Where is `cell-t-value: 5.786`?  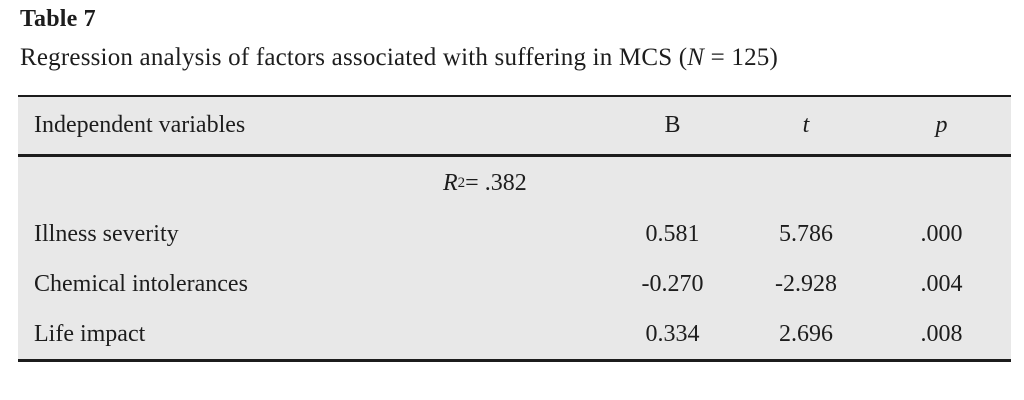
cell-t-value: 5.786 is located at coordinates (806, 233).